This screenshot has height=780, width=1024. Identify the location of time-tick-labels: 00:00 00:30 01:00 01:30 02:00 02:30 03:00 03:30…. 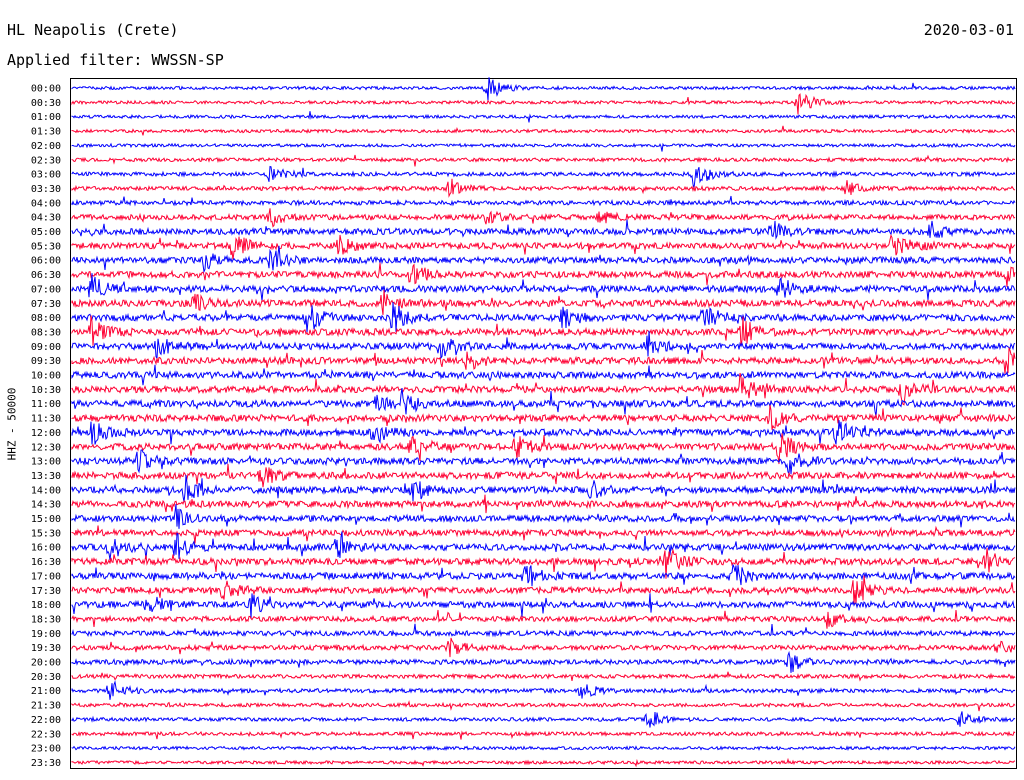
(46, 426).